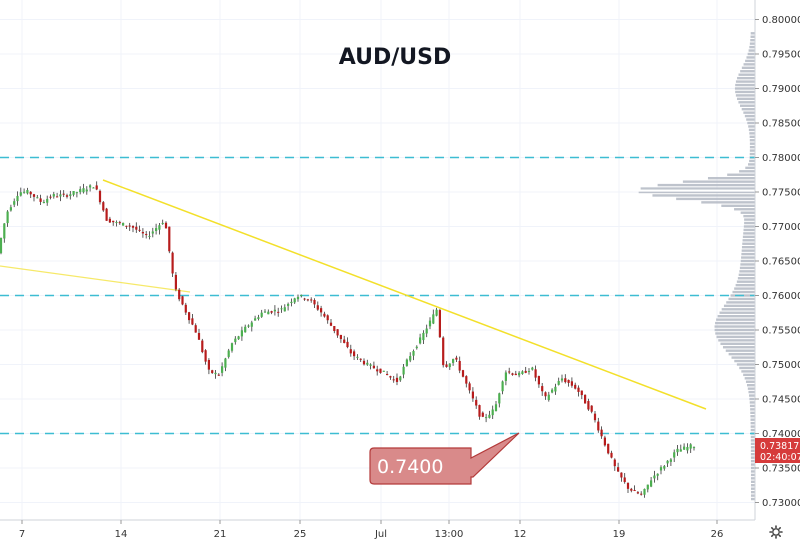 This screenshot has height=544, width=800. Describe the element at coordinates (781, 296) in the screenshot. I see `y-tick-label: 0.76000` at that location.